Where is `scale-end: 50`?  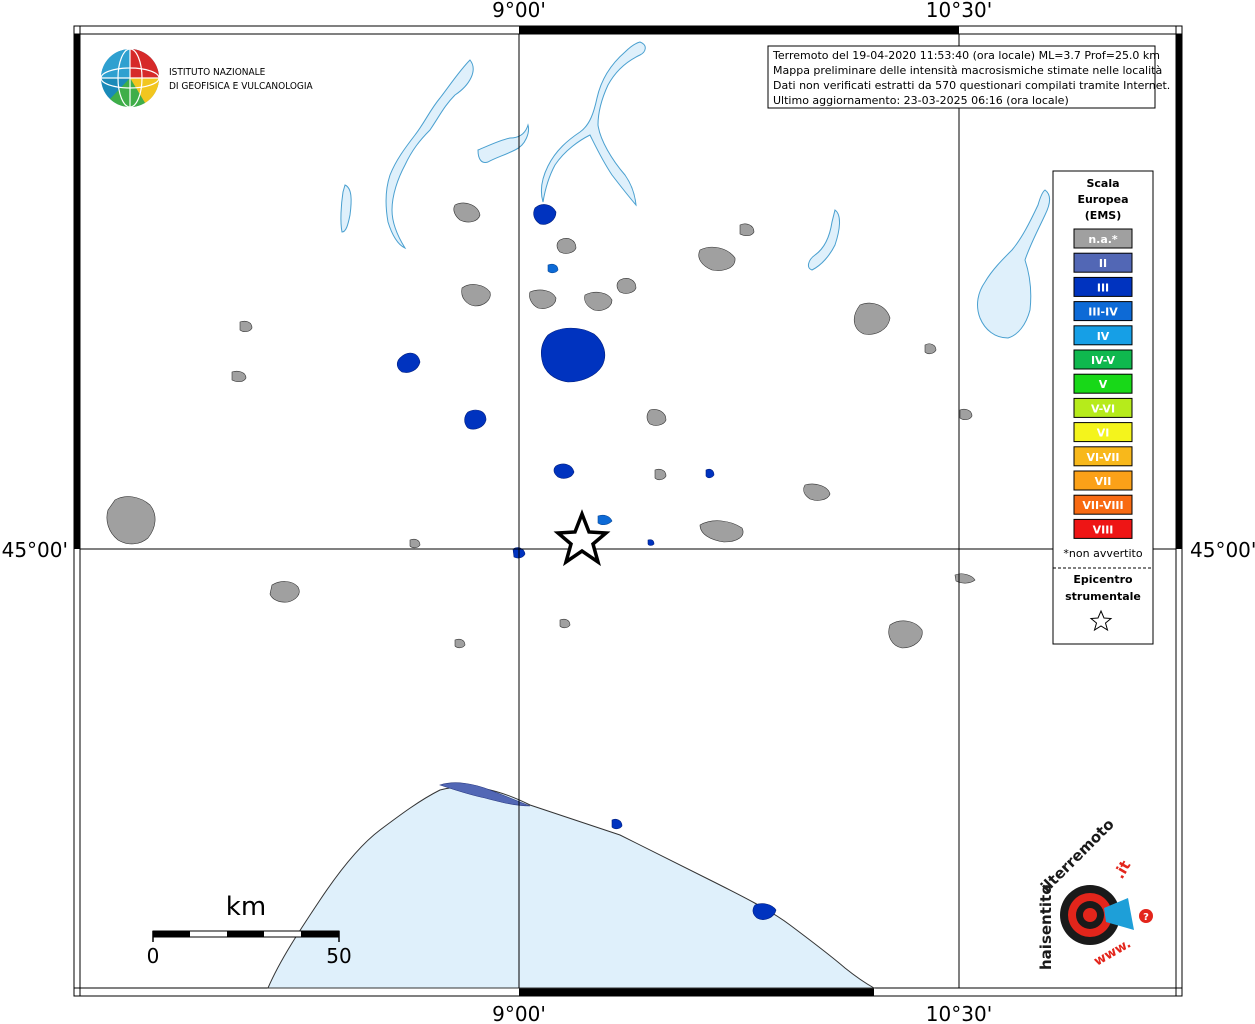 scale-end: 50 is located at coordinates (338, 956).